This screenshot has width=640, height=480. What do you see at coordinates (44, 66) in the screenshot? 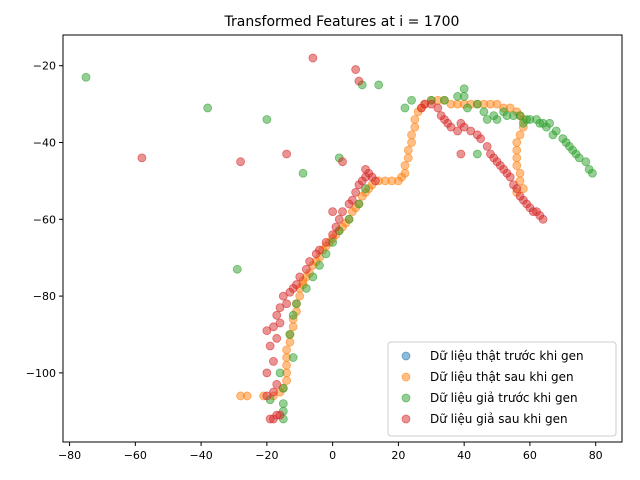
I see `y-tick-label-0: −20` at bounding box center [44, 66].